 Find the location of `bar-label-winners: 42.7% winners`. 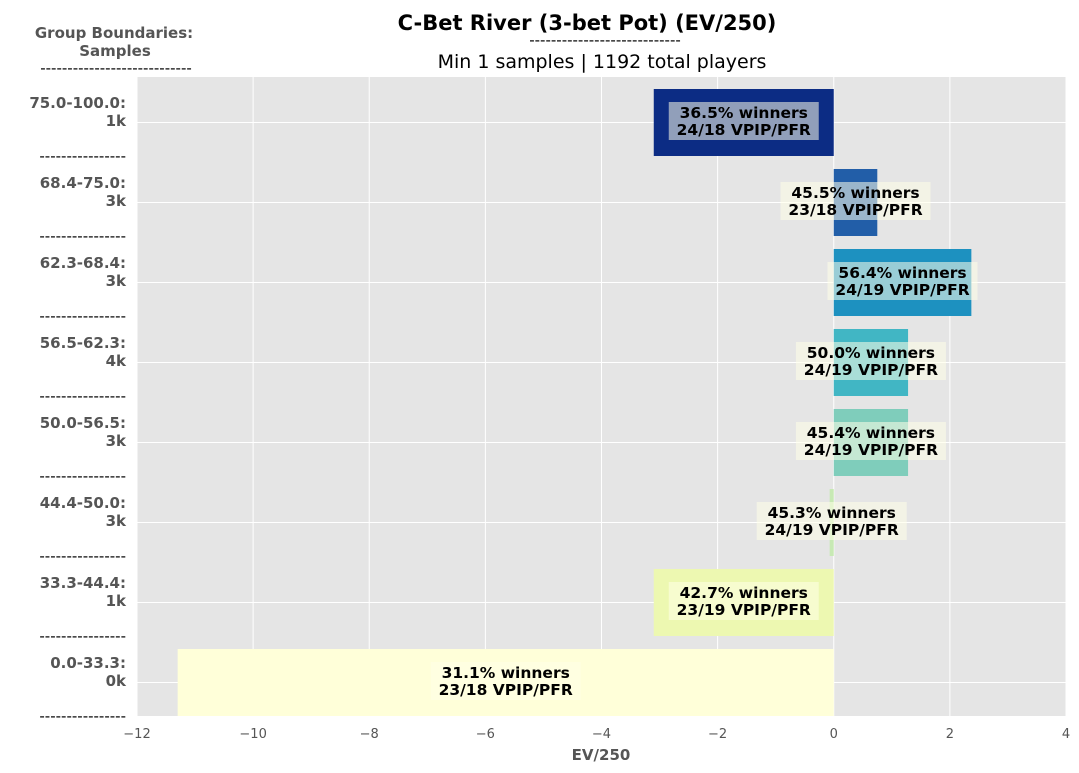

bar-label-winners: 42.7% winners is located at coordinates (744, 593).